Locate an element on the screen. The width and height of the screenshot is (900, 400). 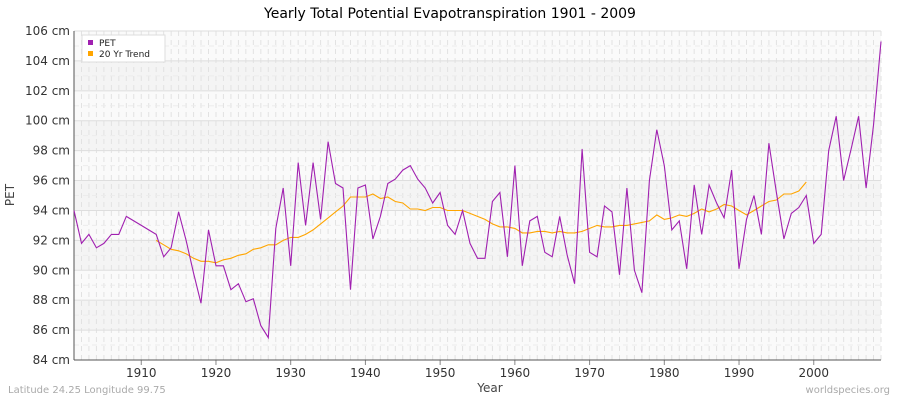
y-tick-label: 102 cm is located at coordinates (47, 91).